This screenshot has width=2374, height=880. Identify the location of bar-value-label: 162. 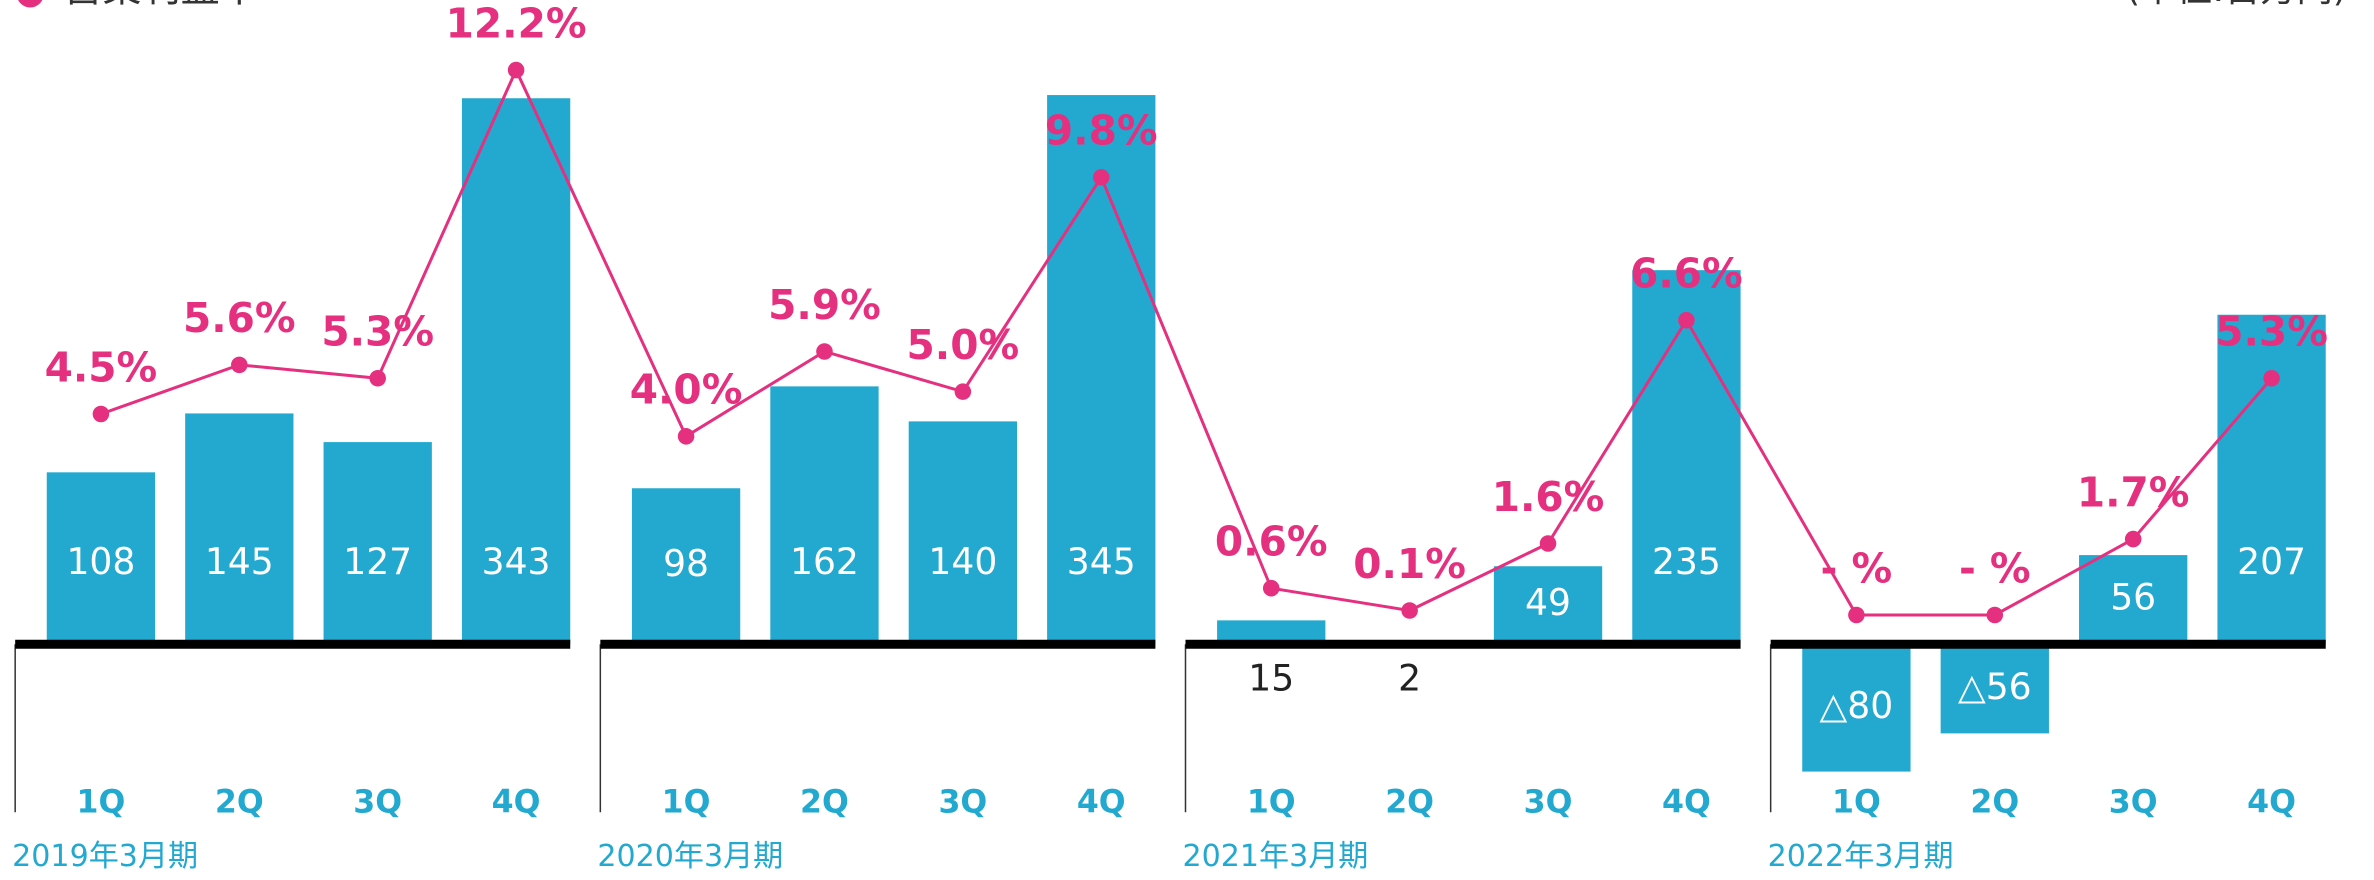
(824, 561).